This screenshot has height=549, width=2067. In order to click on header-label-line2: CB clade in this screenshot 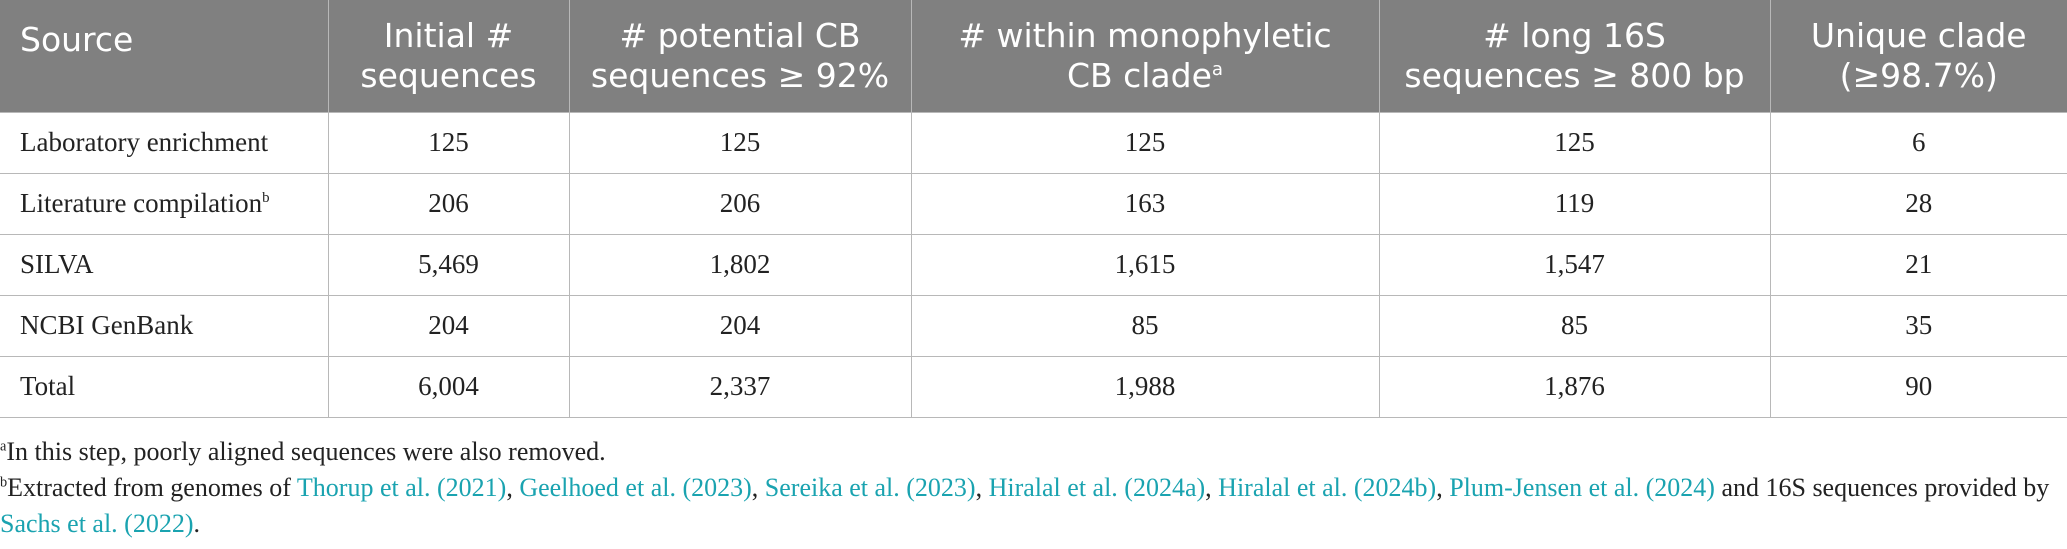, I will do `click(1139, 75)`.